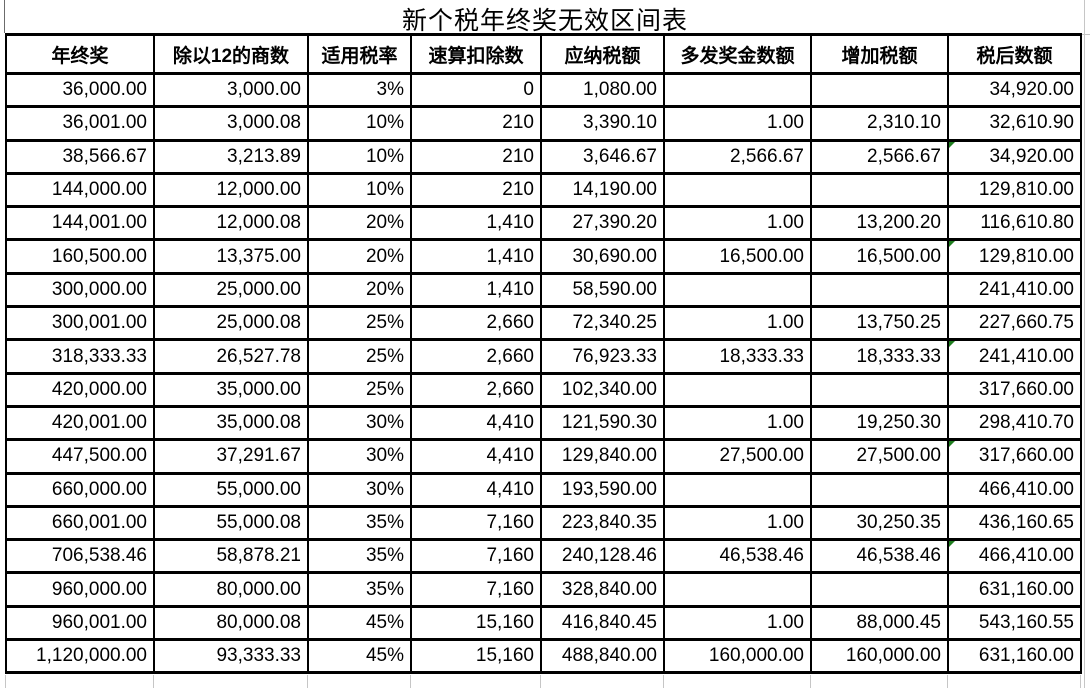 The height and width of the screenshot is (688, 1090). Describe the element at coordinates (1014, 356) in the screenshot. I see `cell: 241,410.00` at that location.